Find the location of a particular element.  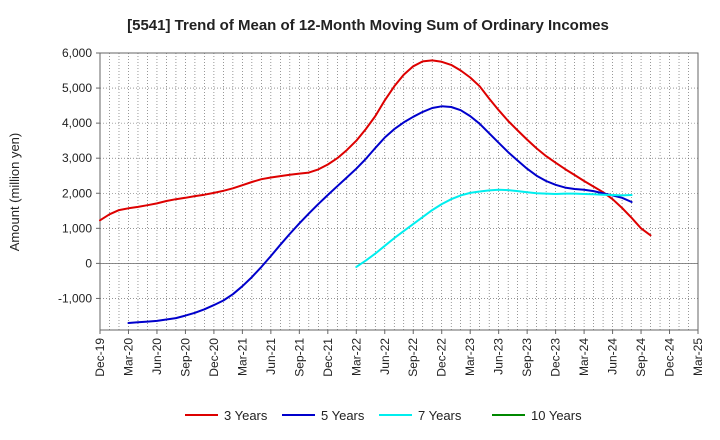

legend: 3 Years 5 Years 7 Years 10 Years is located at coordinates (383, 415).